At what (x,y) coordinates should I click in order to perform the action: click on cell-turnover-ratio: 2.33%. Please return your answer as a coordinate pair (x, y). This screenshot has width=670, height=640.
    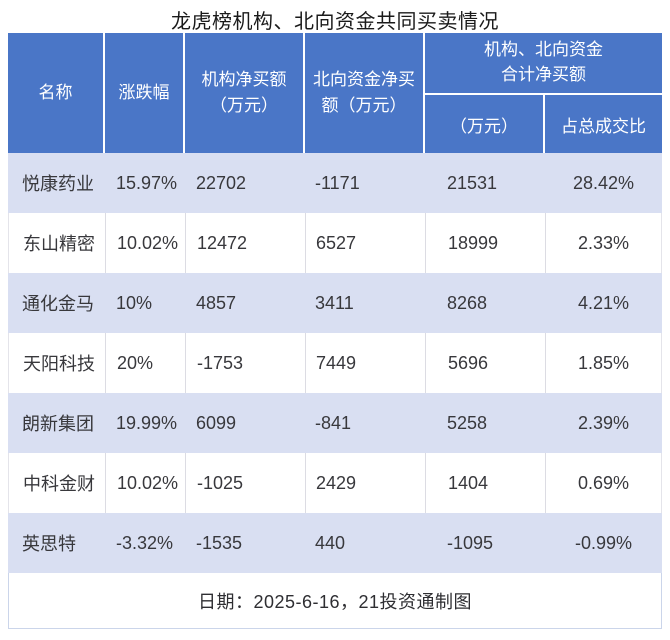
    Looking at the image, I should click on (603, 243).